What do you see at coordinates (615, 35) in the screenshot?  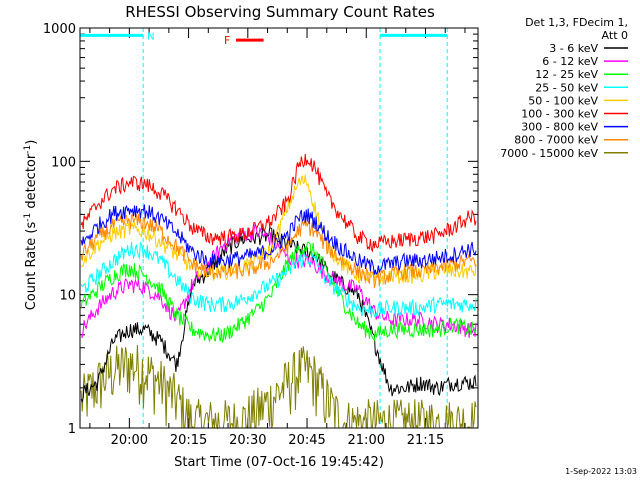 I see `legend-header-line2: Att 0` at bounding box center [615, 35].